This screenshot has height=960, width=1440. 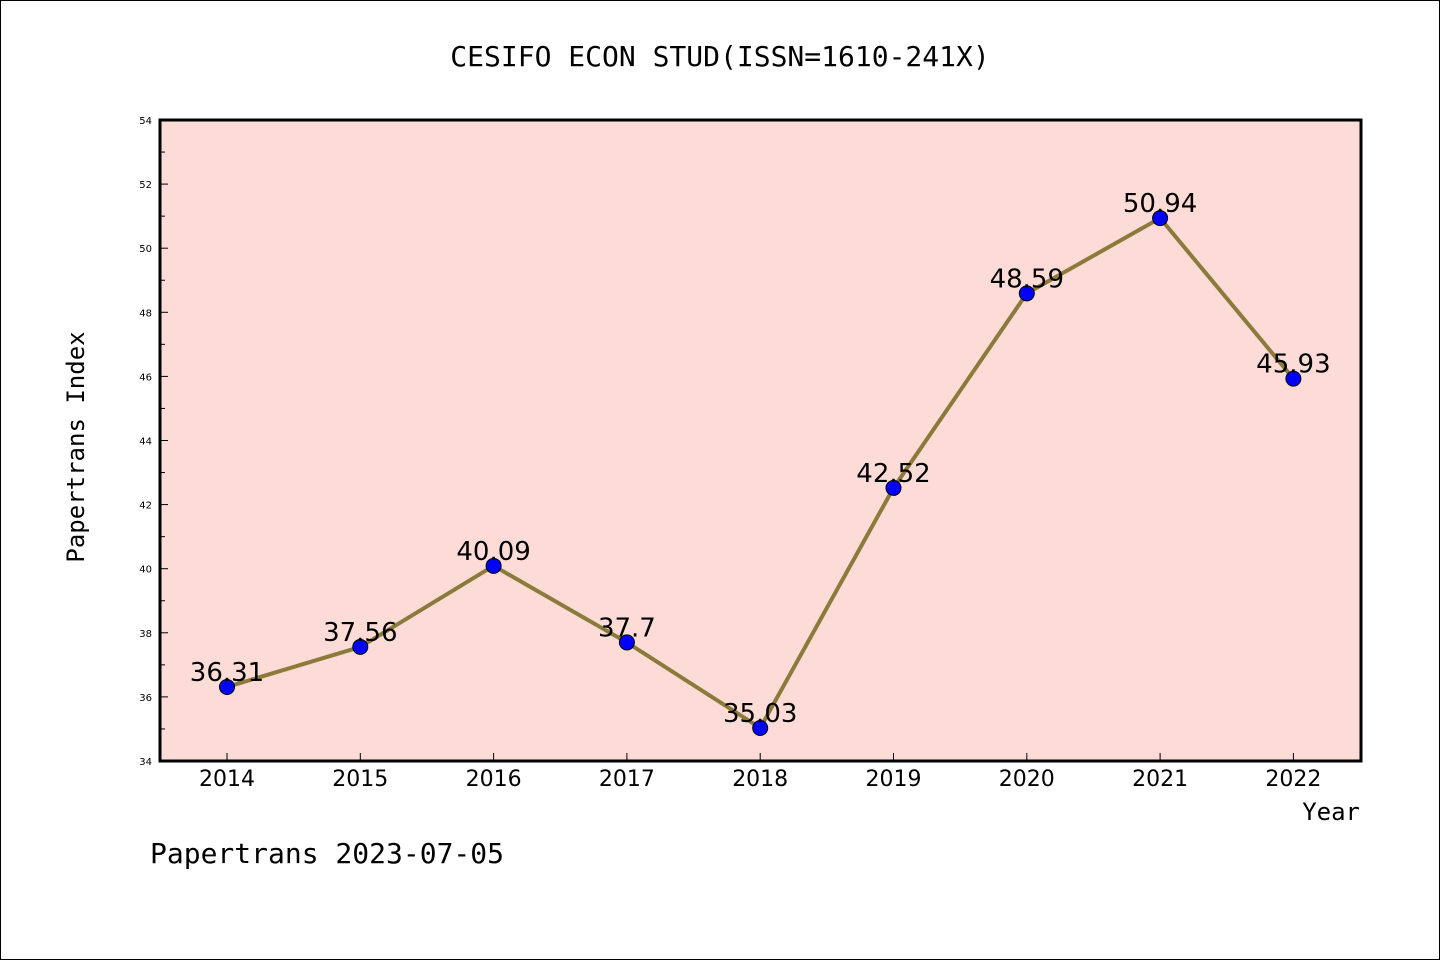 What do you see at coordinates (494, 779) in the screenshot?
I see `x-tick-label: 2016` at bounding box center [494, 779].